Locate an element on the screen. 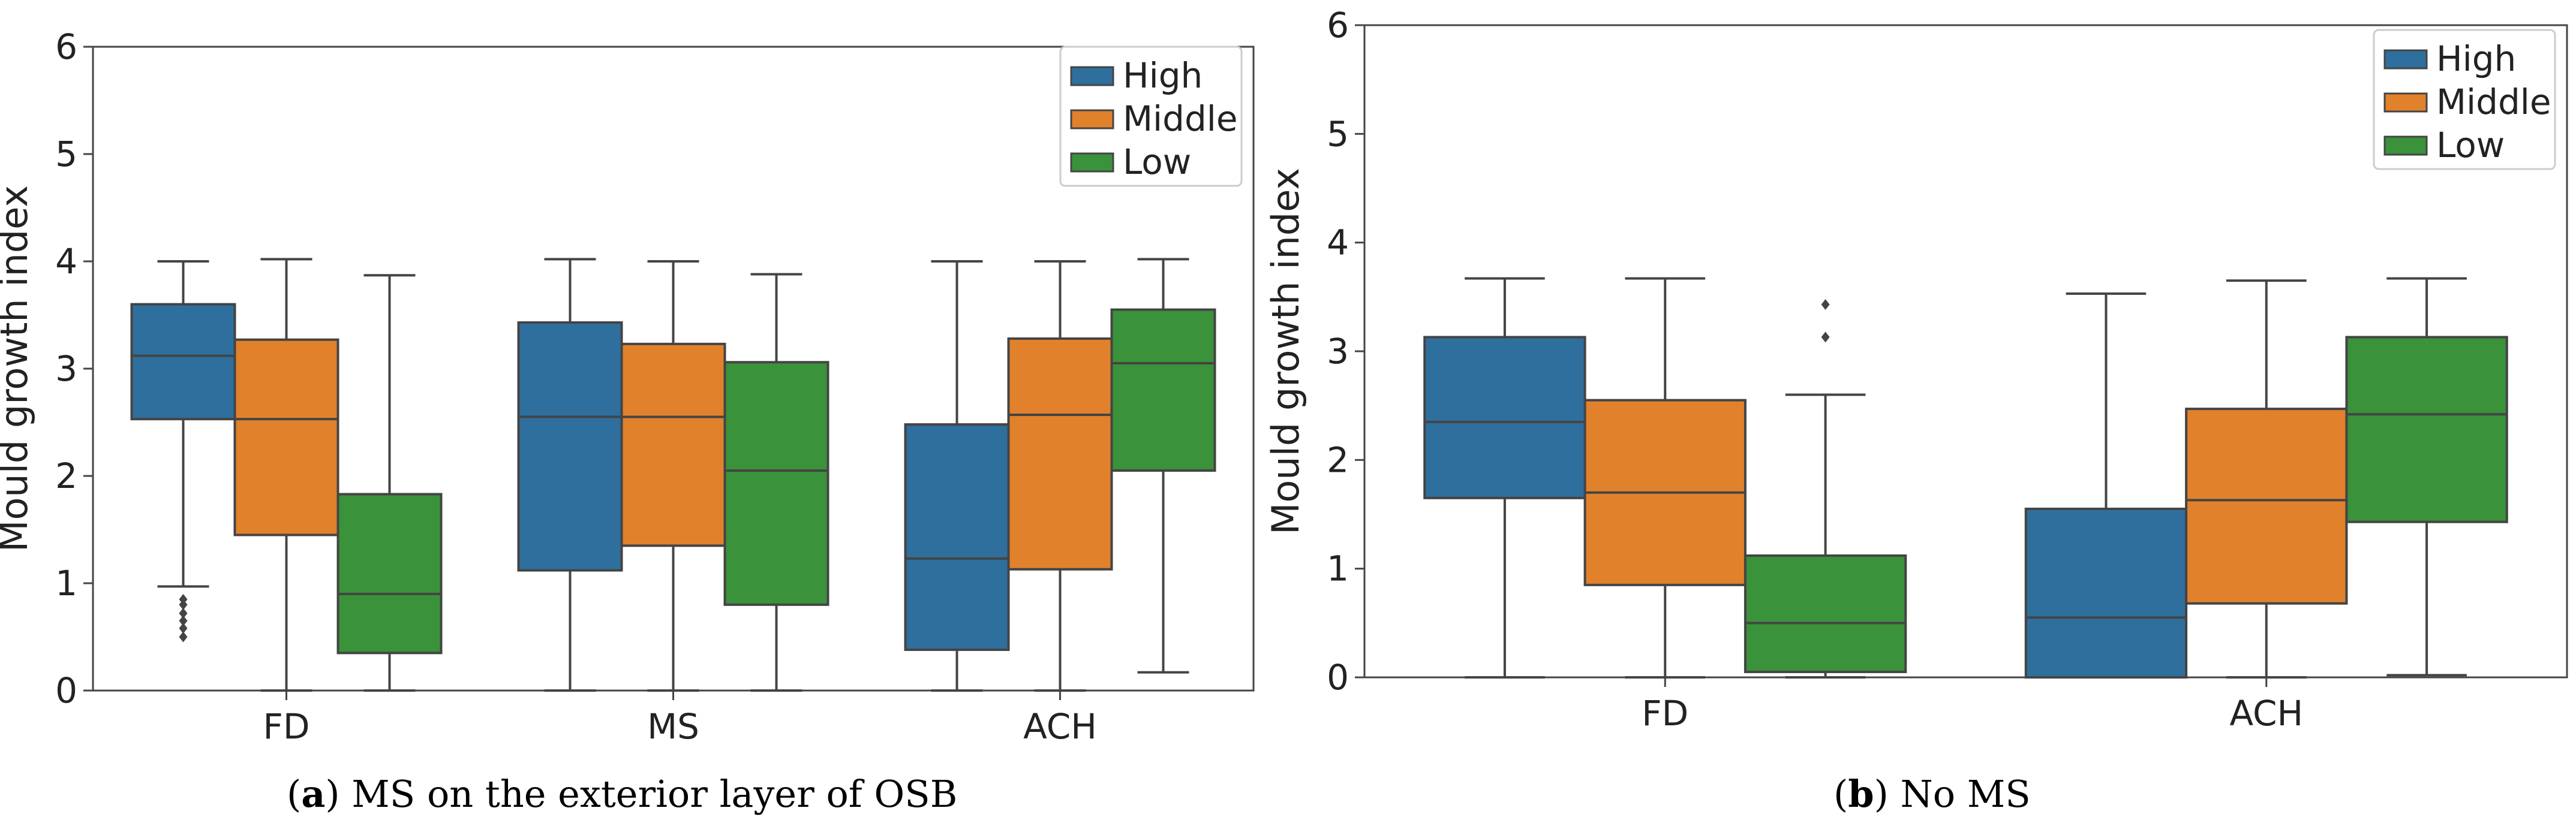  box-low-ms is located at coordinates (776, 482).